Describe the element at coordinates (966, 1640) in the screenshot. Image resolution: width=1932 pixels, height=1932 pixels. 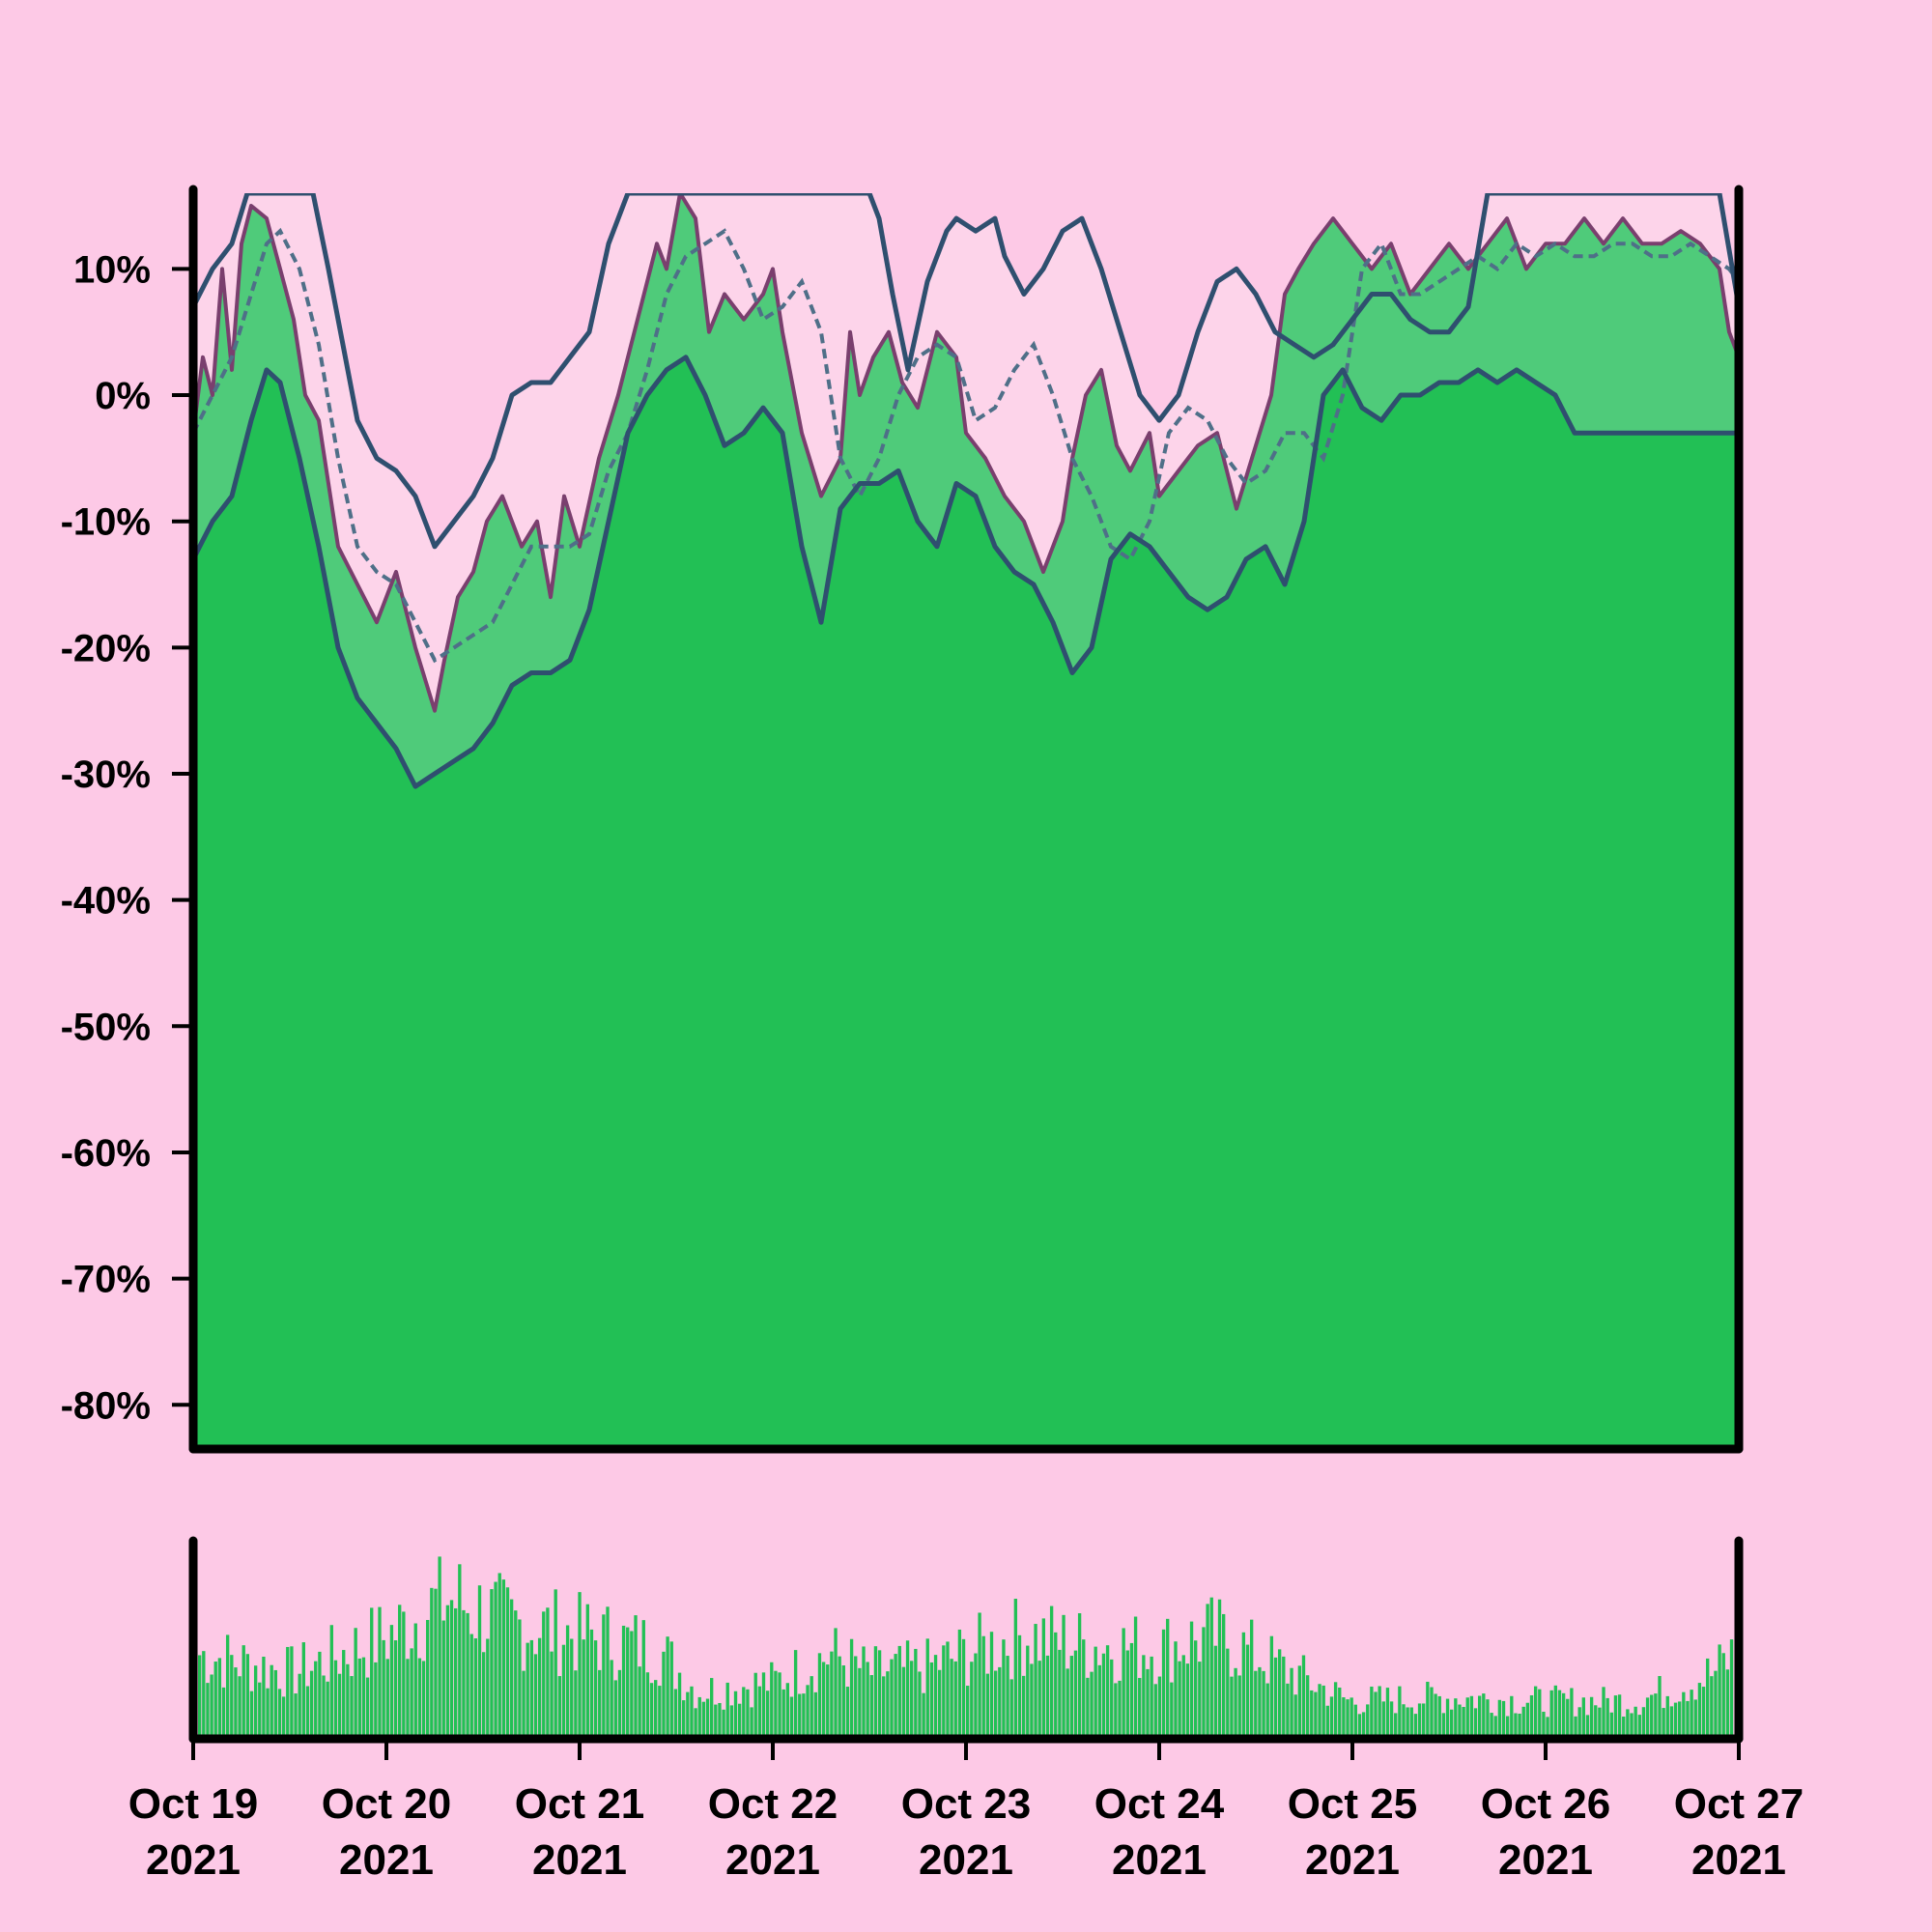
I see `volume-panel` at that location.